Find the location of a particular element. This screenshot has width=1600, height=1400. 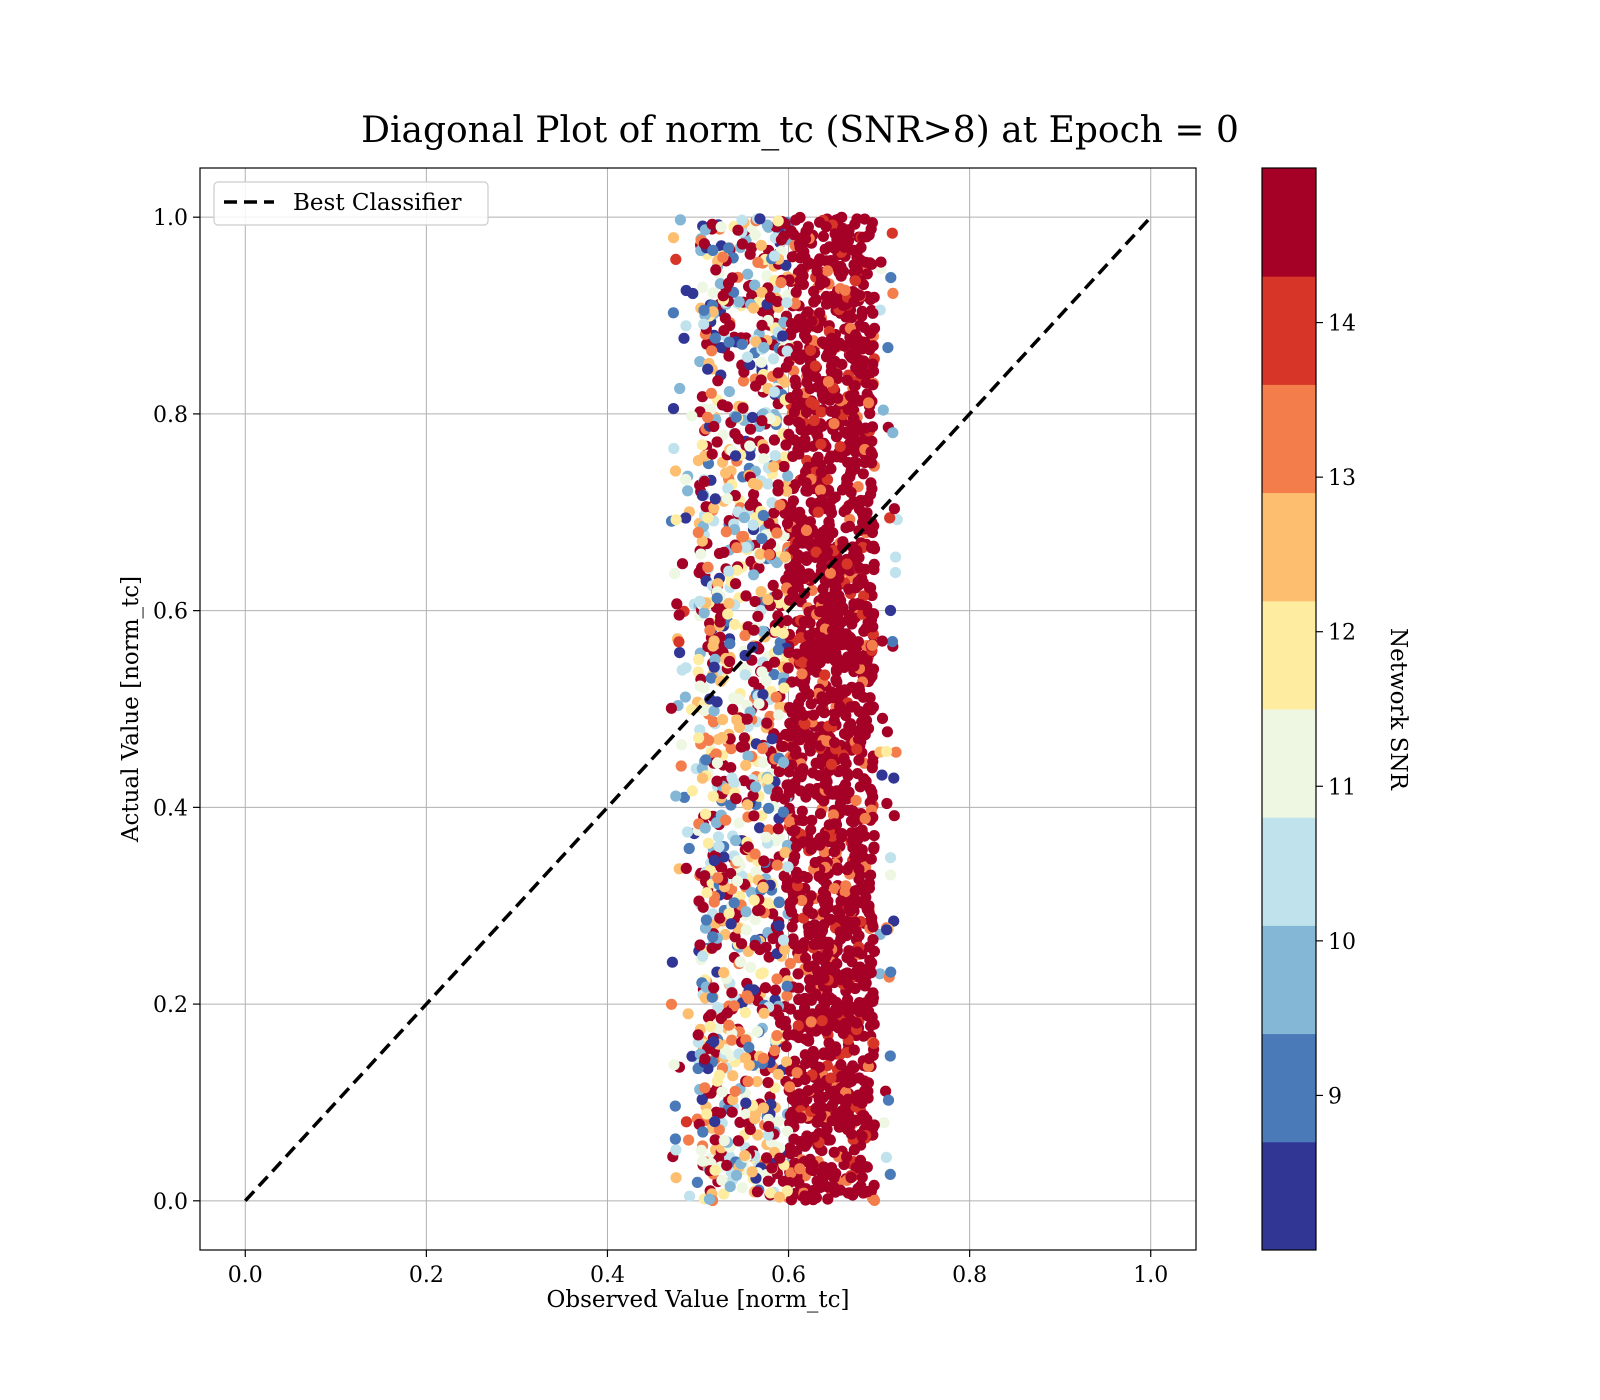

colorbar-bin is located at coordinates (1289, 439).